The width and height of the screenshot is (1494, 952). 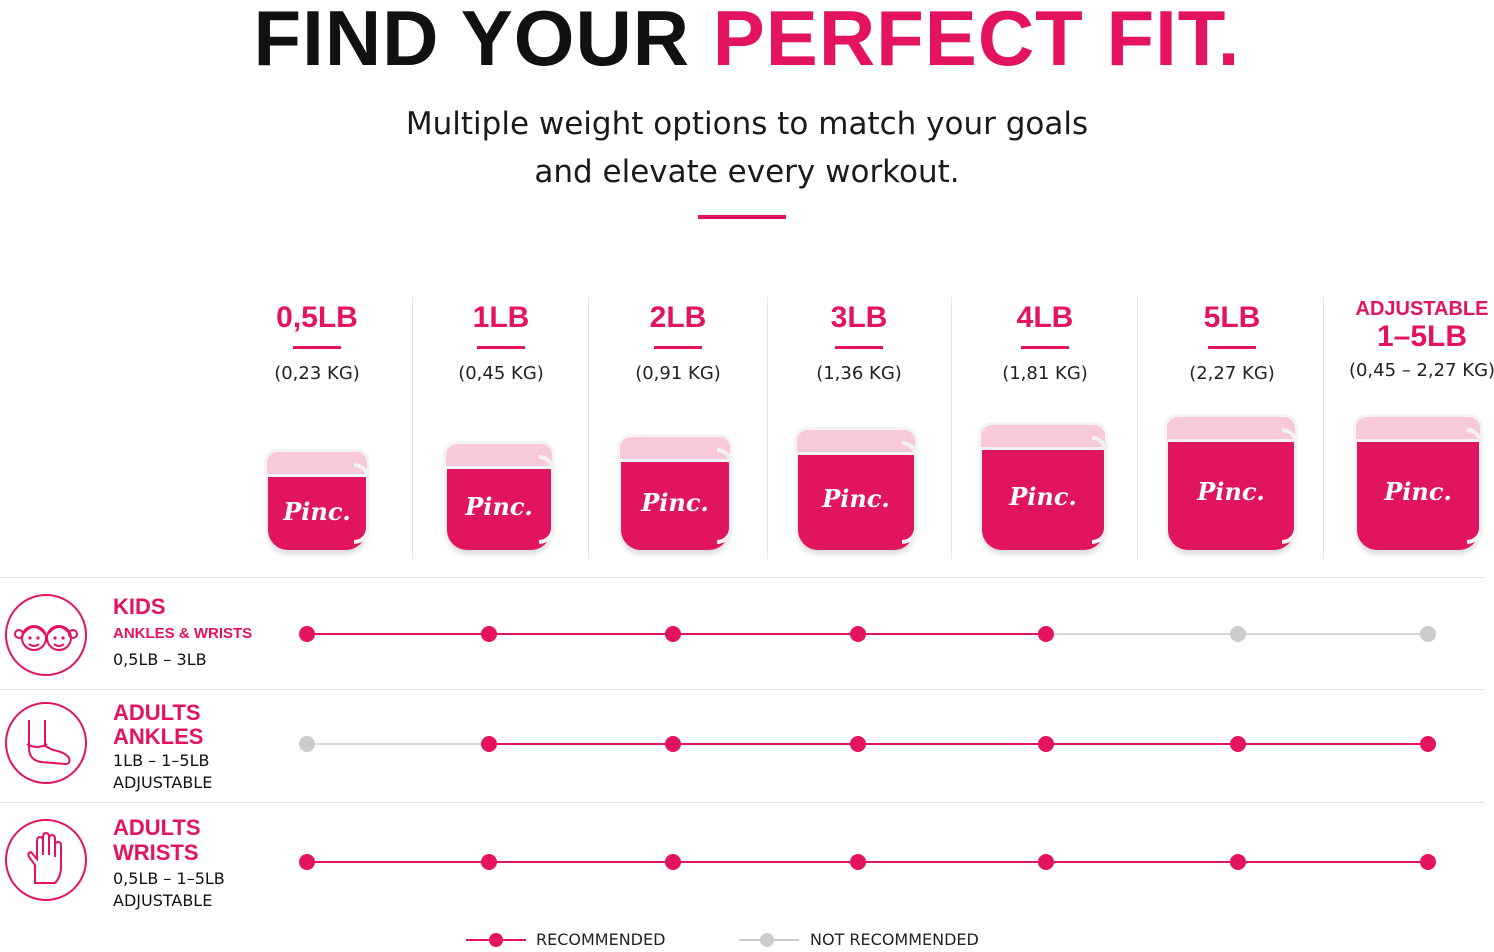 I want to click on kids-faces-icon-svg, so click(x=46, y=638).